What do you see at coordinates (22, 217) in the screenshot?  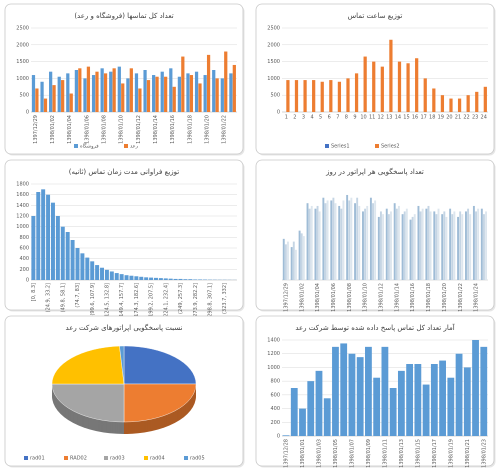 I see `y-tick-label: 1200` at bounding box center [22, 217].